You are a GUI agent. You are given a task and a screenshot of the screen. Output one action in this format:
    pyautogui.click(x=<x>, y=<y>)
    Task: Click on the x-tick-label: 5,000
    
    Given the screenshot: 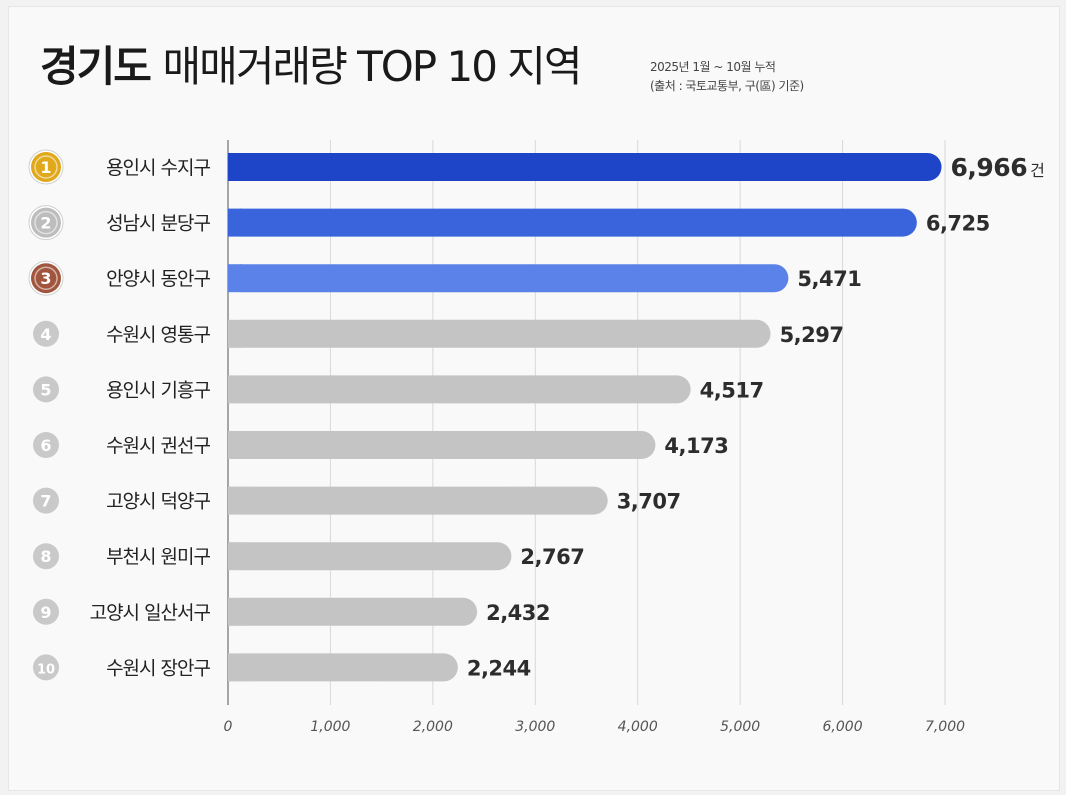 What is the action you would take?
    pyautogui.click(x=740, y=727)
    